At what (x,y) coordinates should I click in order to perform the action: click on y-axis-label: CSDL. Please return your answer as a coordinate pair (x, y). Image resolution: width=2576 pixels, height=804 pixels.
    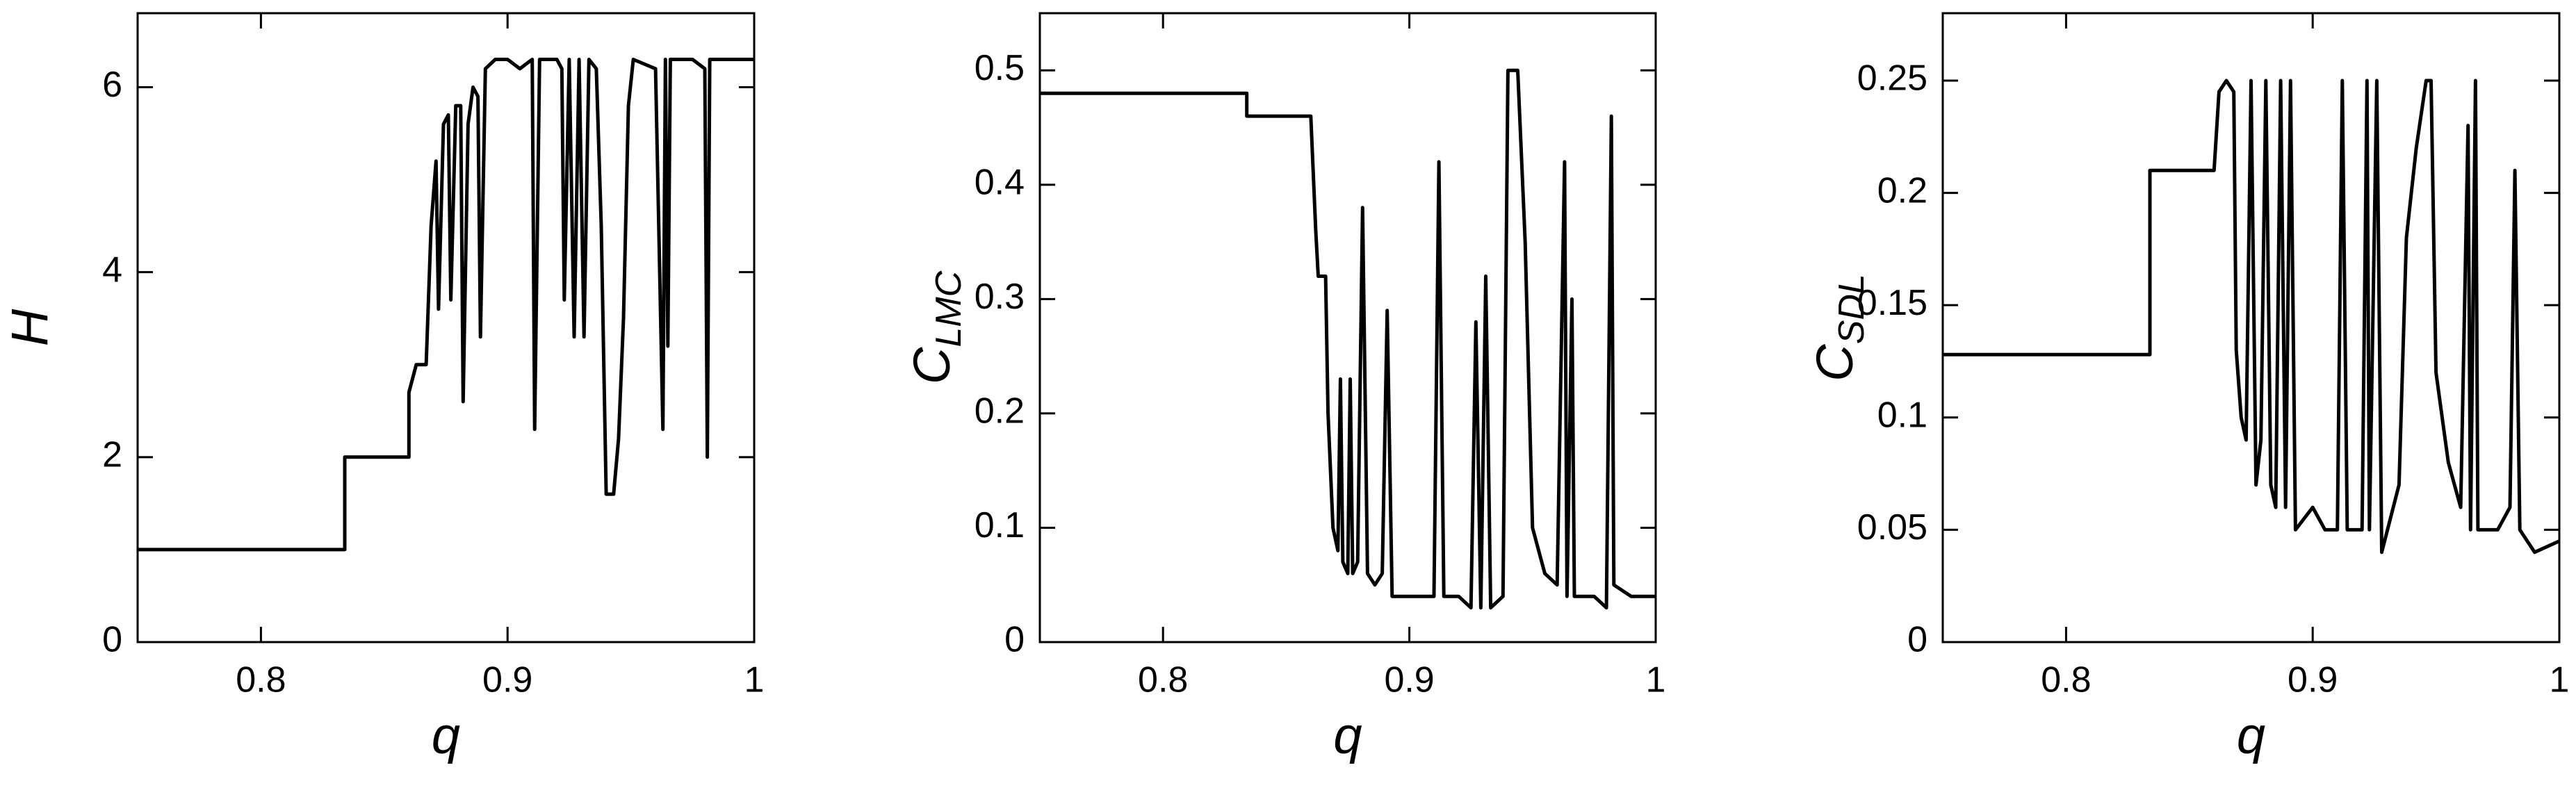
    Looking at the image, I should click on (1839, 328).